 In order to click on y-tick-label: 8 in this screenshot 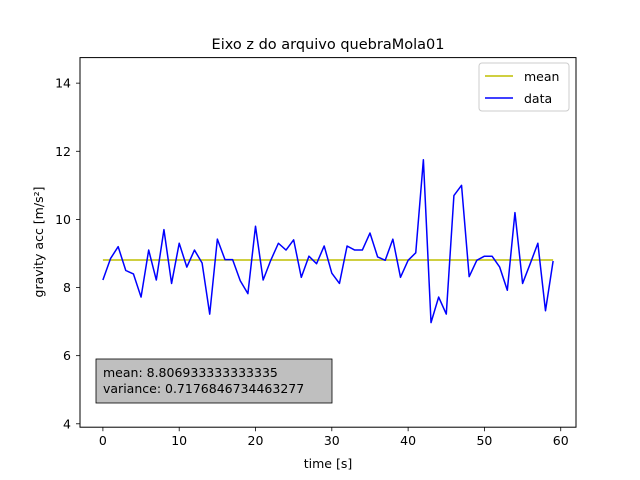, I will do `click(67, 287)`.